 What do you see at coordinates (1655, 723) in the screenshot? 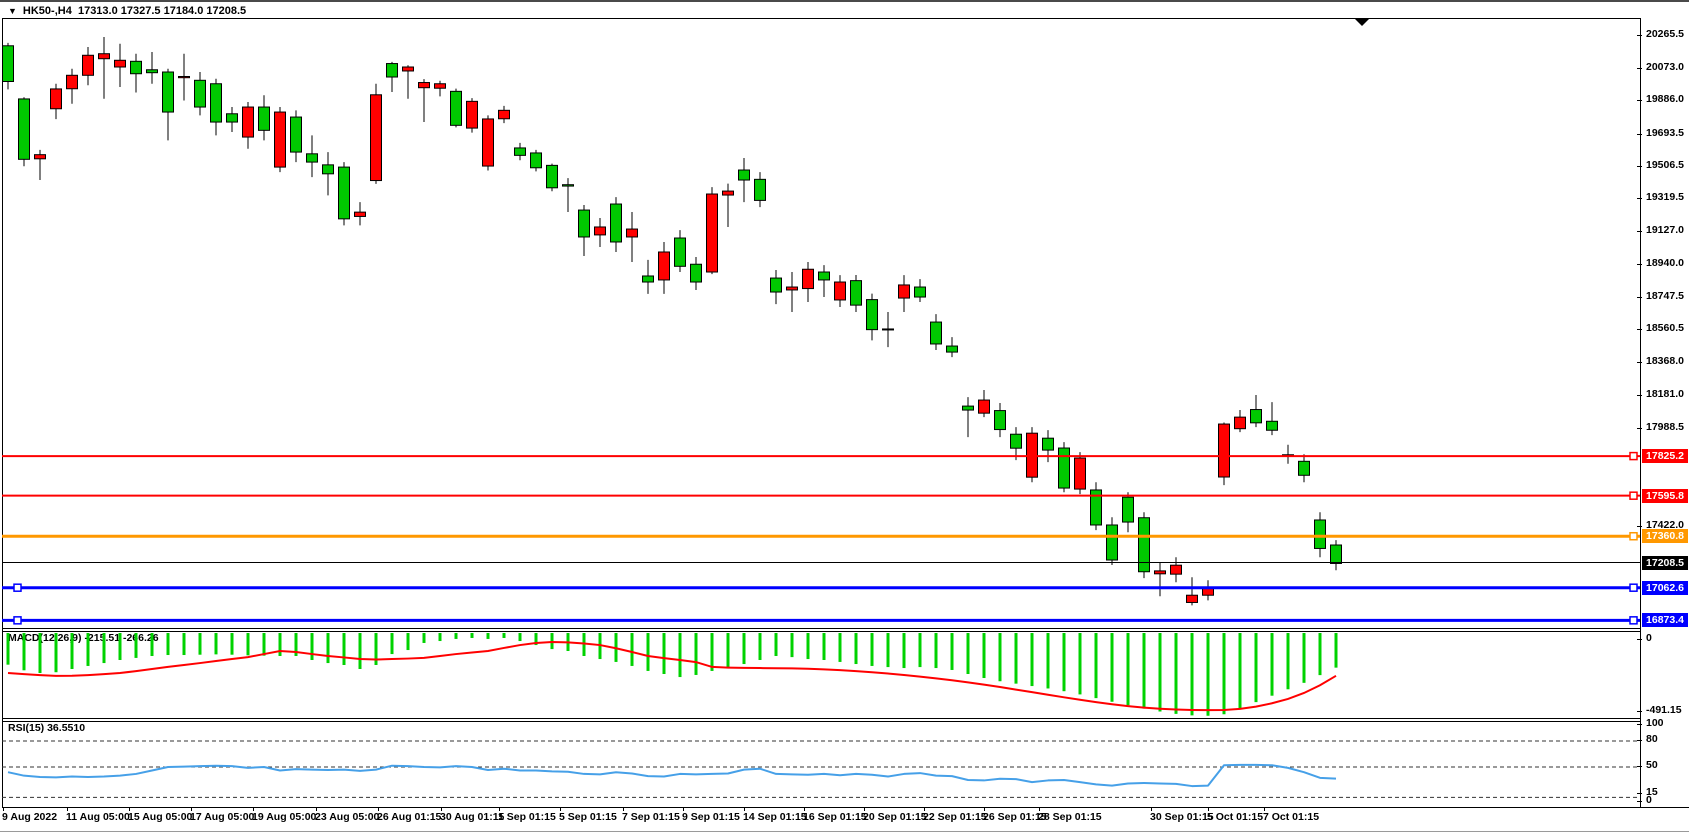
I see `rsi-axis-label: 100` at bounding box center [1655, 723].